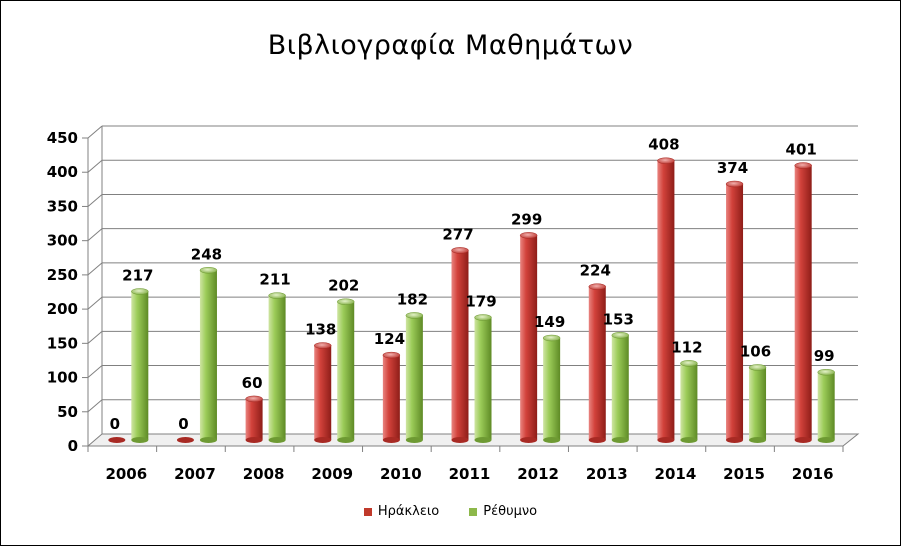 This screenshot has height=546, width=901. Describe the element at coordinates (62, 309) in the screenshot. I see `y-tick-label: 200` at that location.